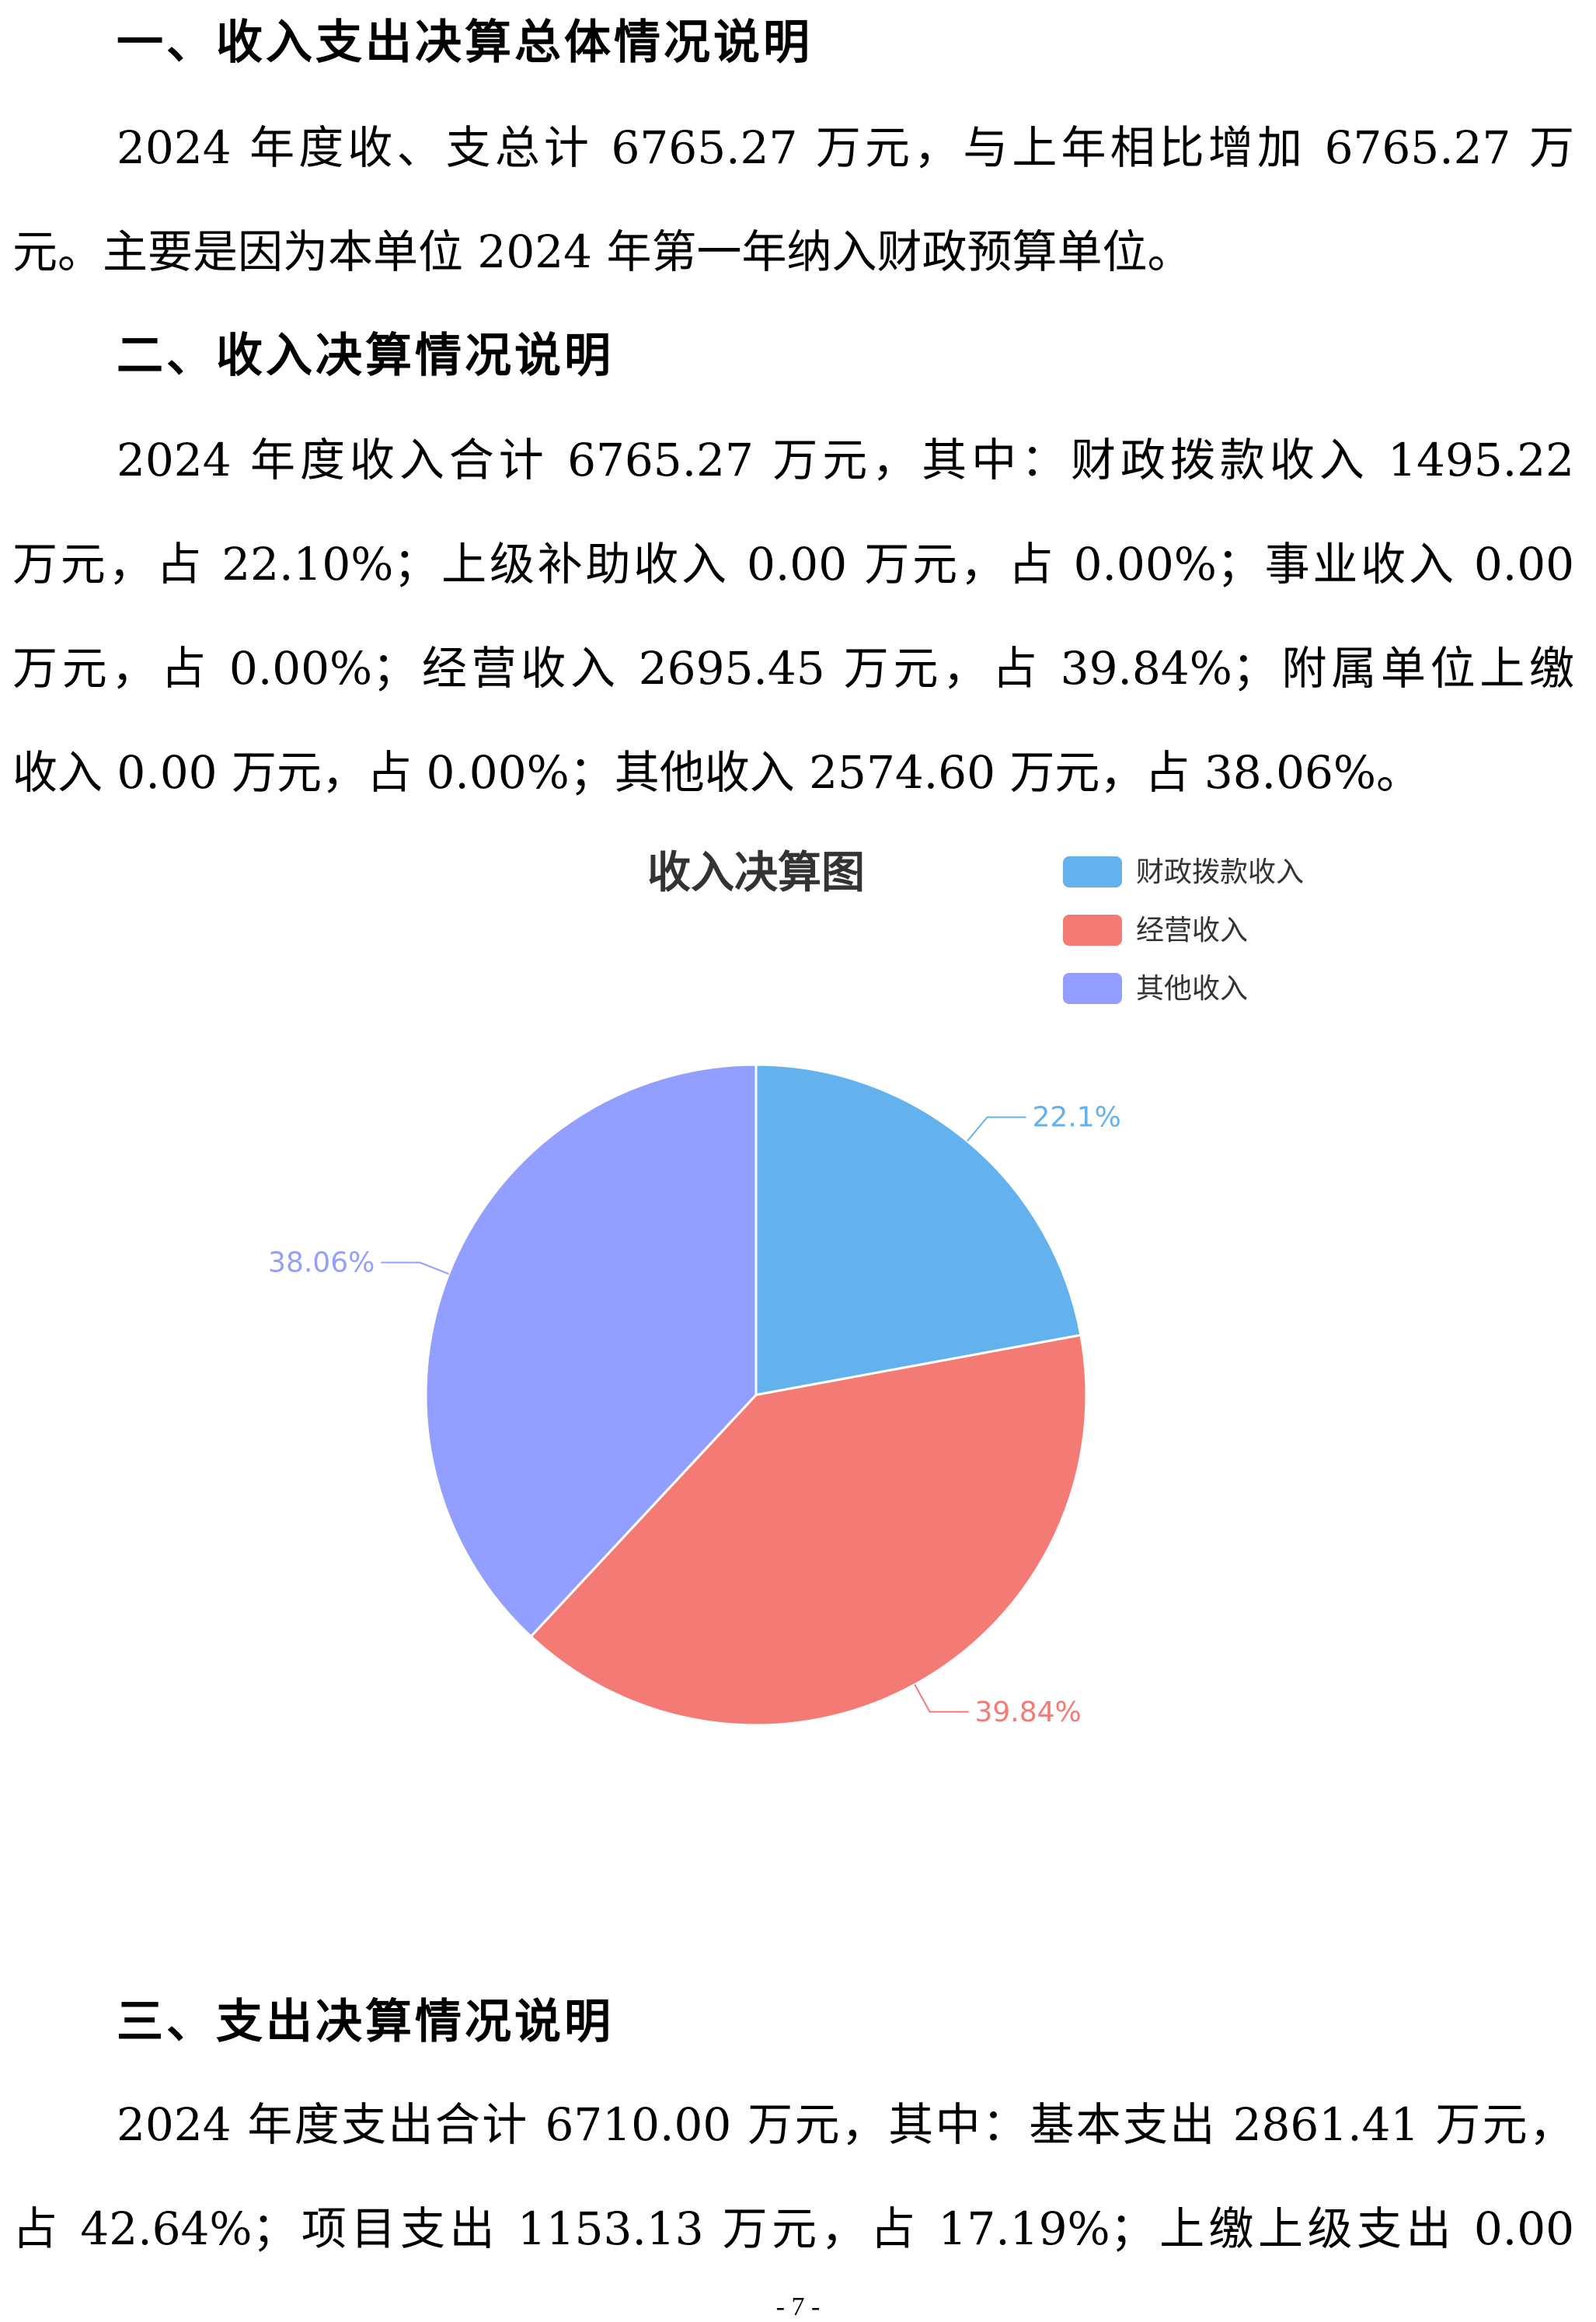 This screenshot has width=1596, height=2322. I want to click on chart-title: 收入决算图, so click(756, 873).